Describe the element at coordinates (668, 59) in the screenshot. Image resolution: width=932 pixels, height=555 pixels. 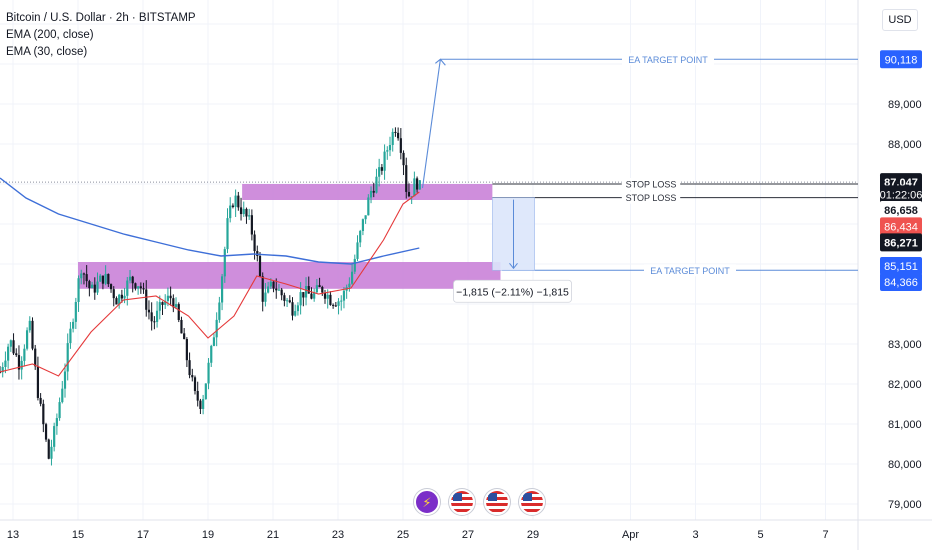
I see `ea-target-top-label-bg` at that location.